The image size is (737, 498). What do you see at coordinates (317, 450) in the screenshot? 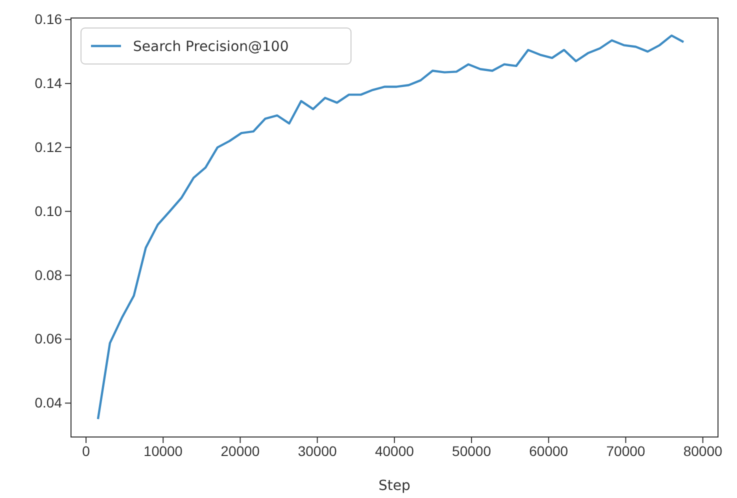
I see `x-tick-label: 30000` at bounding box center [317, 450].